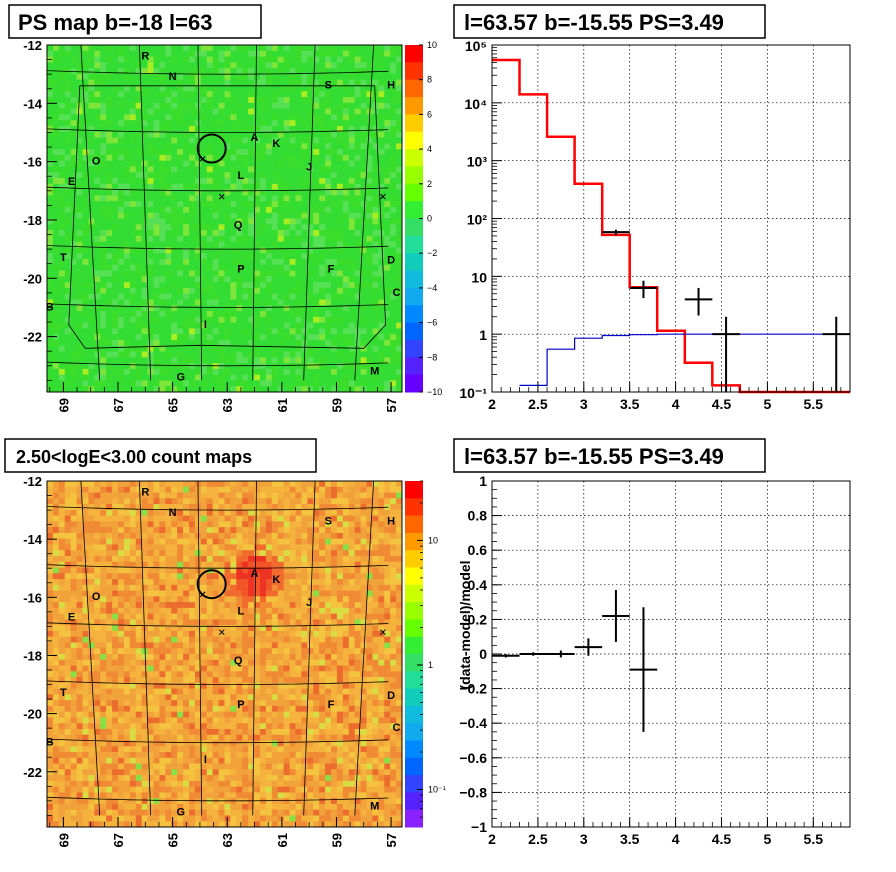 The image size is (896, 872). Describe the element at coordinates (309, 167) in the screenshot. I see `ps-map-label-j: J` at that location.